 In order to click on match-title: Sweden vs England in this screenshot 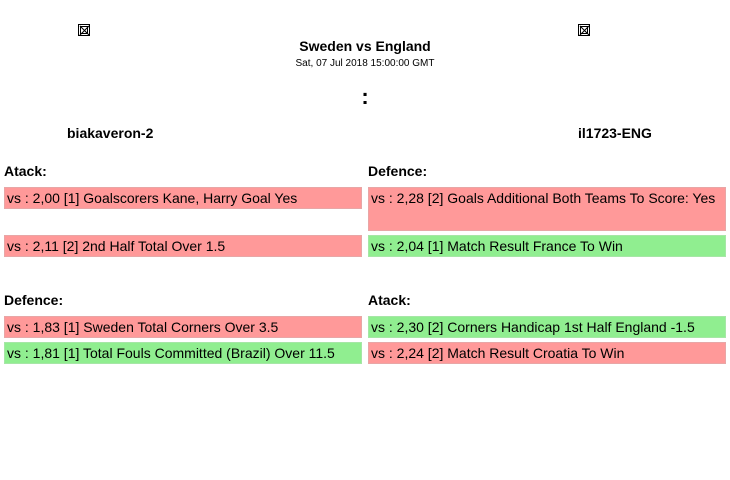, I will do `click(365, 46)`.